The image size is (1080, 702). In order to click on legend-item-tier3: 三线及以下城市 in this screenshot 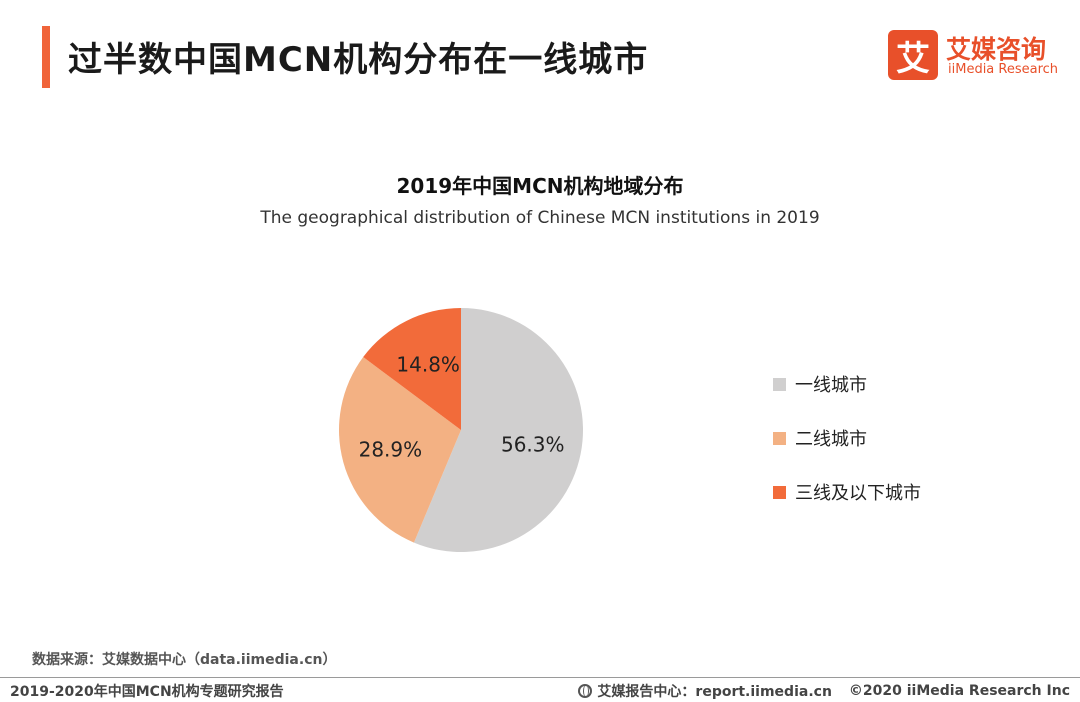, I will do `click(847, 492)`.